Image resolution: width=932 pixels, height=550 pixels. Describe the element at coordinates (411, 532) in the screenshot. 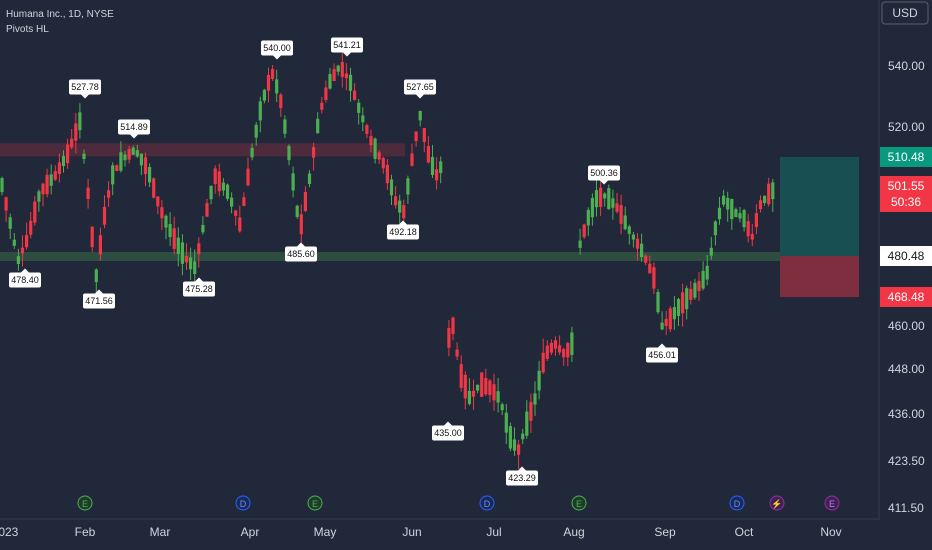

I see `x-tick-label: Jun` at that location.